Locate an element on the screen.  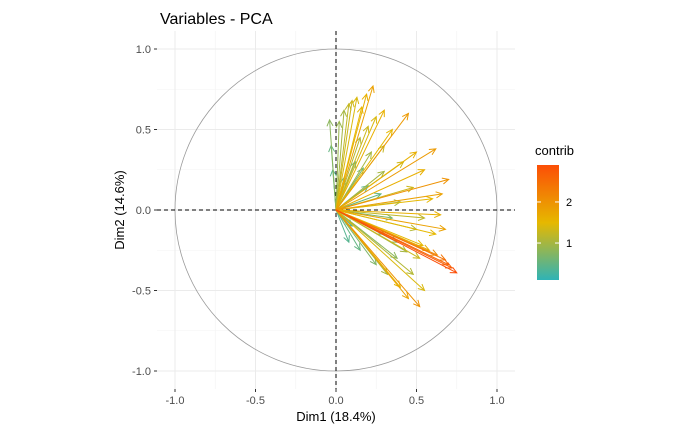
x-tick-label: -0.5 is located at coordinates (255, 401).